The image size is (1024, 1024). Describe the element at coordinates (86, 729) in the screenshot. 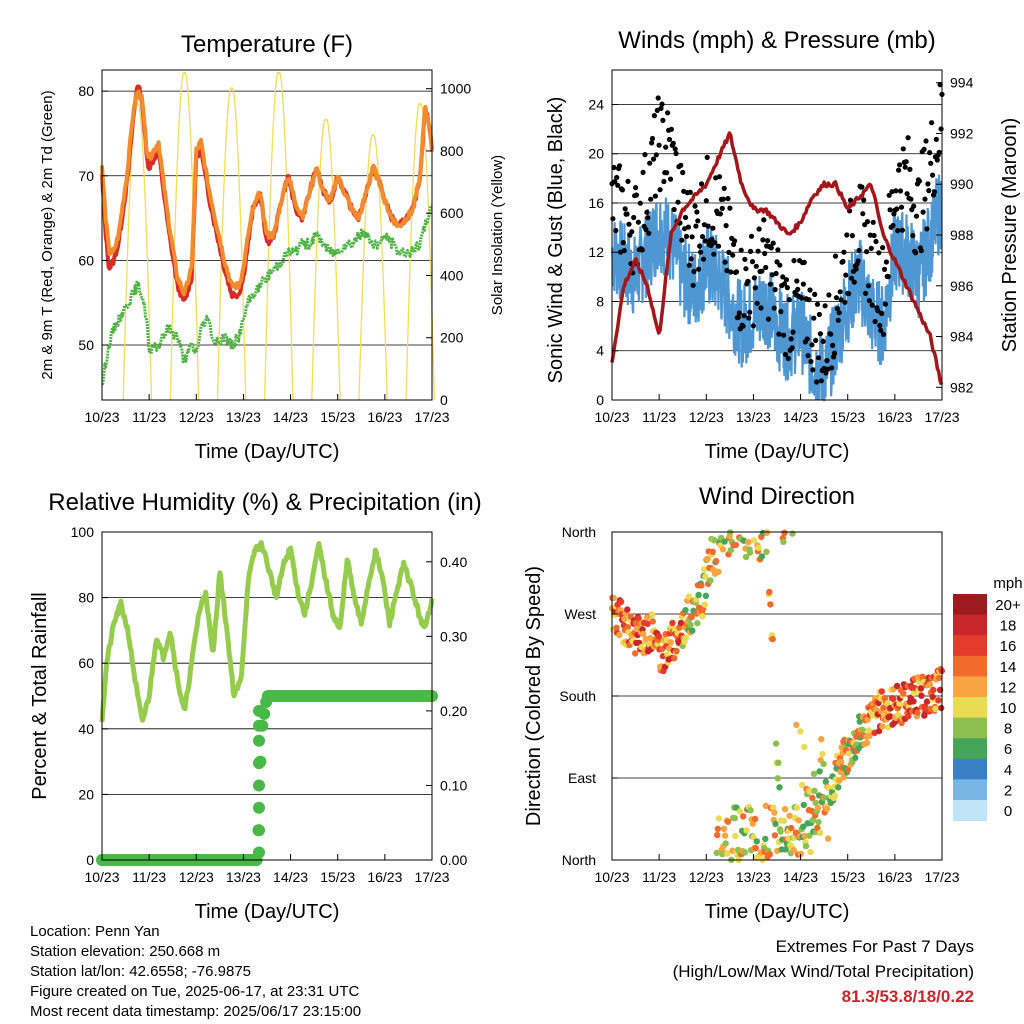

I see `humidity-ytick-label: 40` at that location.